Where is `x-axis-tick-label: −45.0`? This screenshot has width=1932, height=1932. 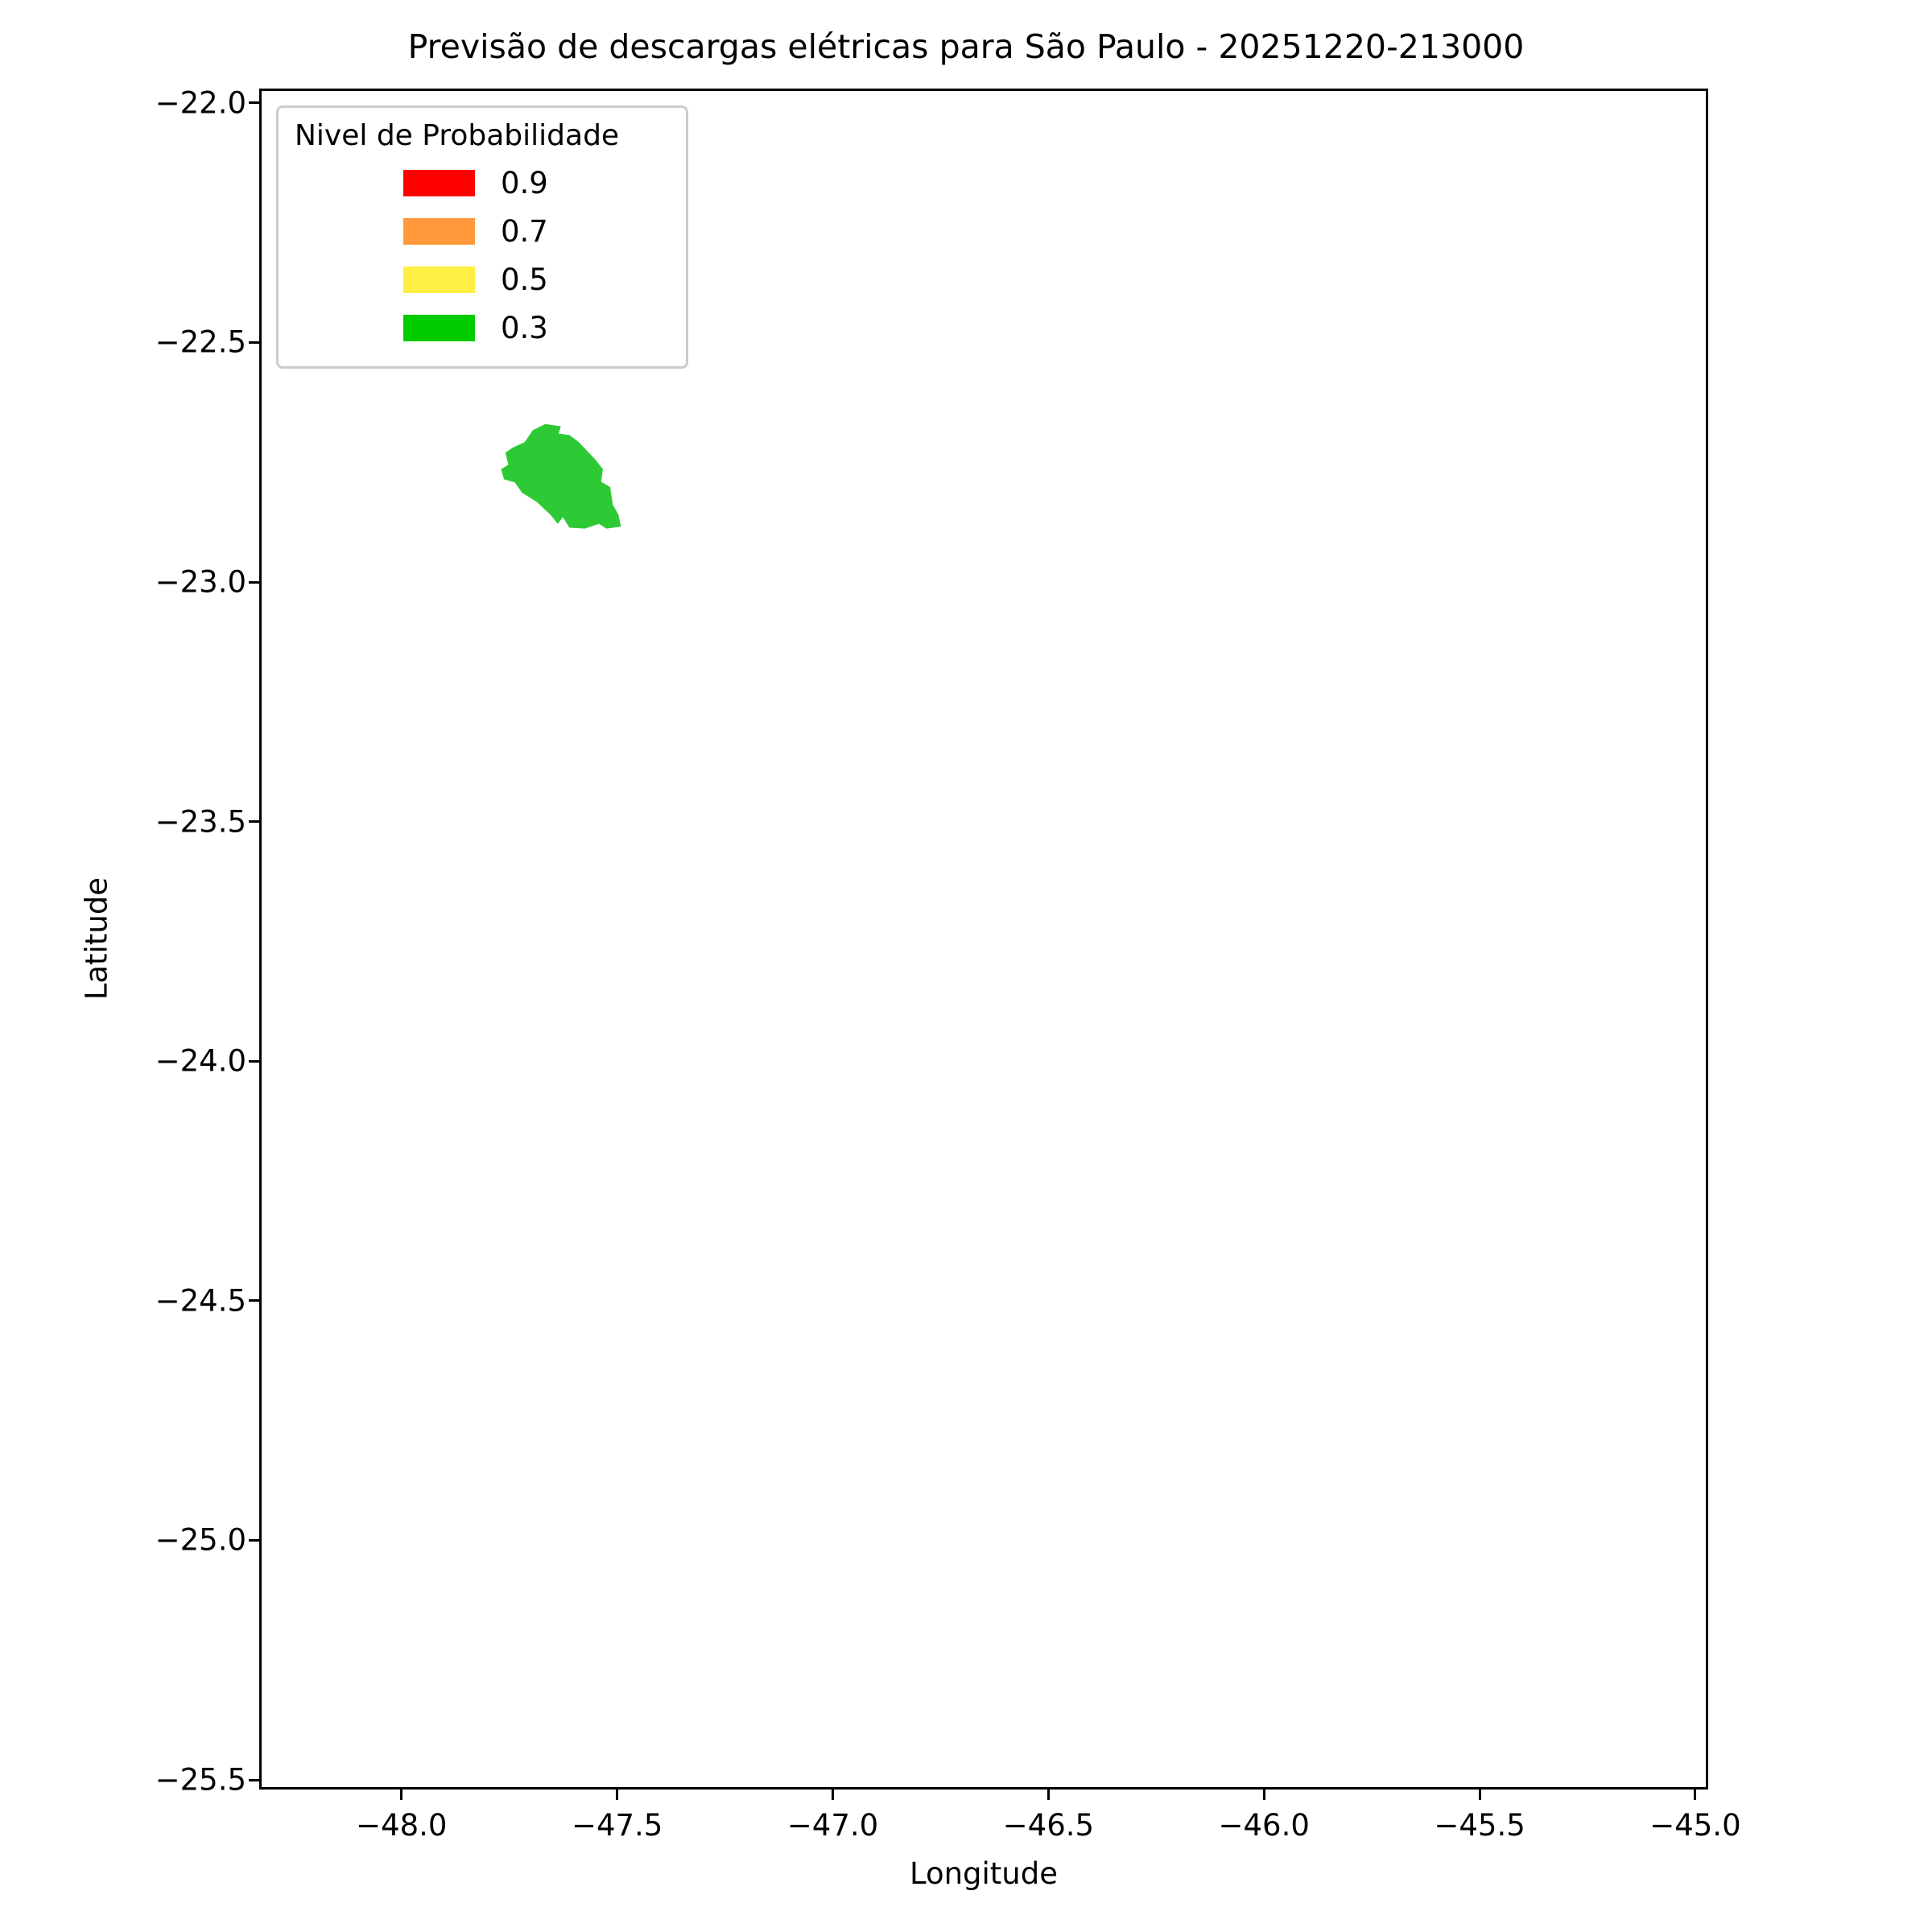
x-axis-tick-label: −45.0 is located at coordinates (1695, 1825).